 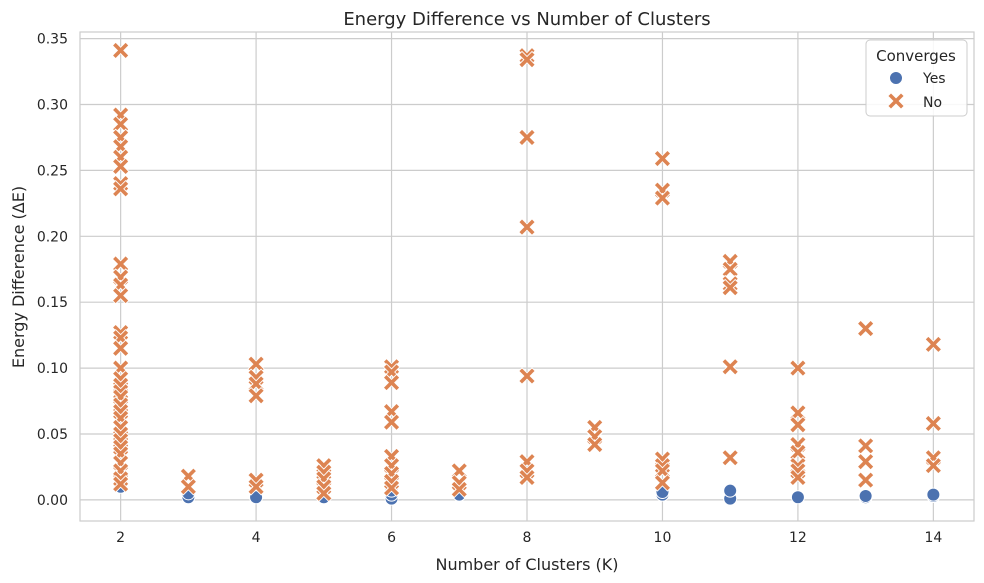 I want to click on legend: Converges Yes No, so click(x=916, y=78).